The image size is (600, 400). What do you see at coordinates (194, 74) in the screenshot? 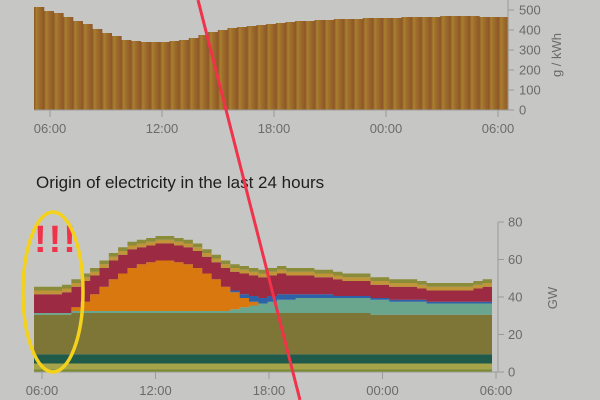
I see `intensity-bar-14:00` at bounding box center [194, 74].